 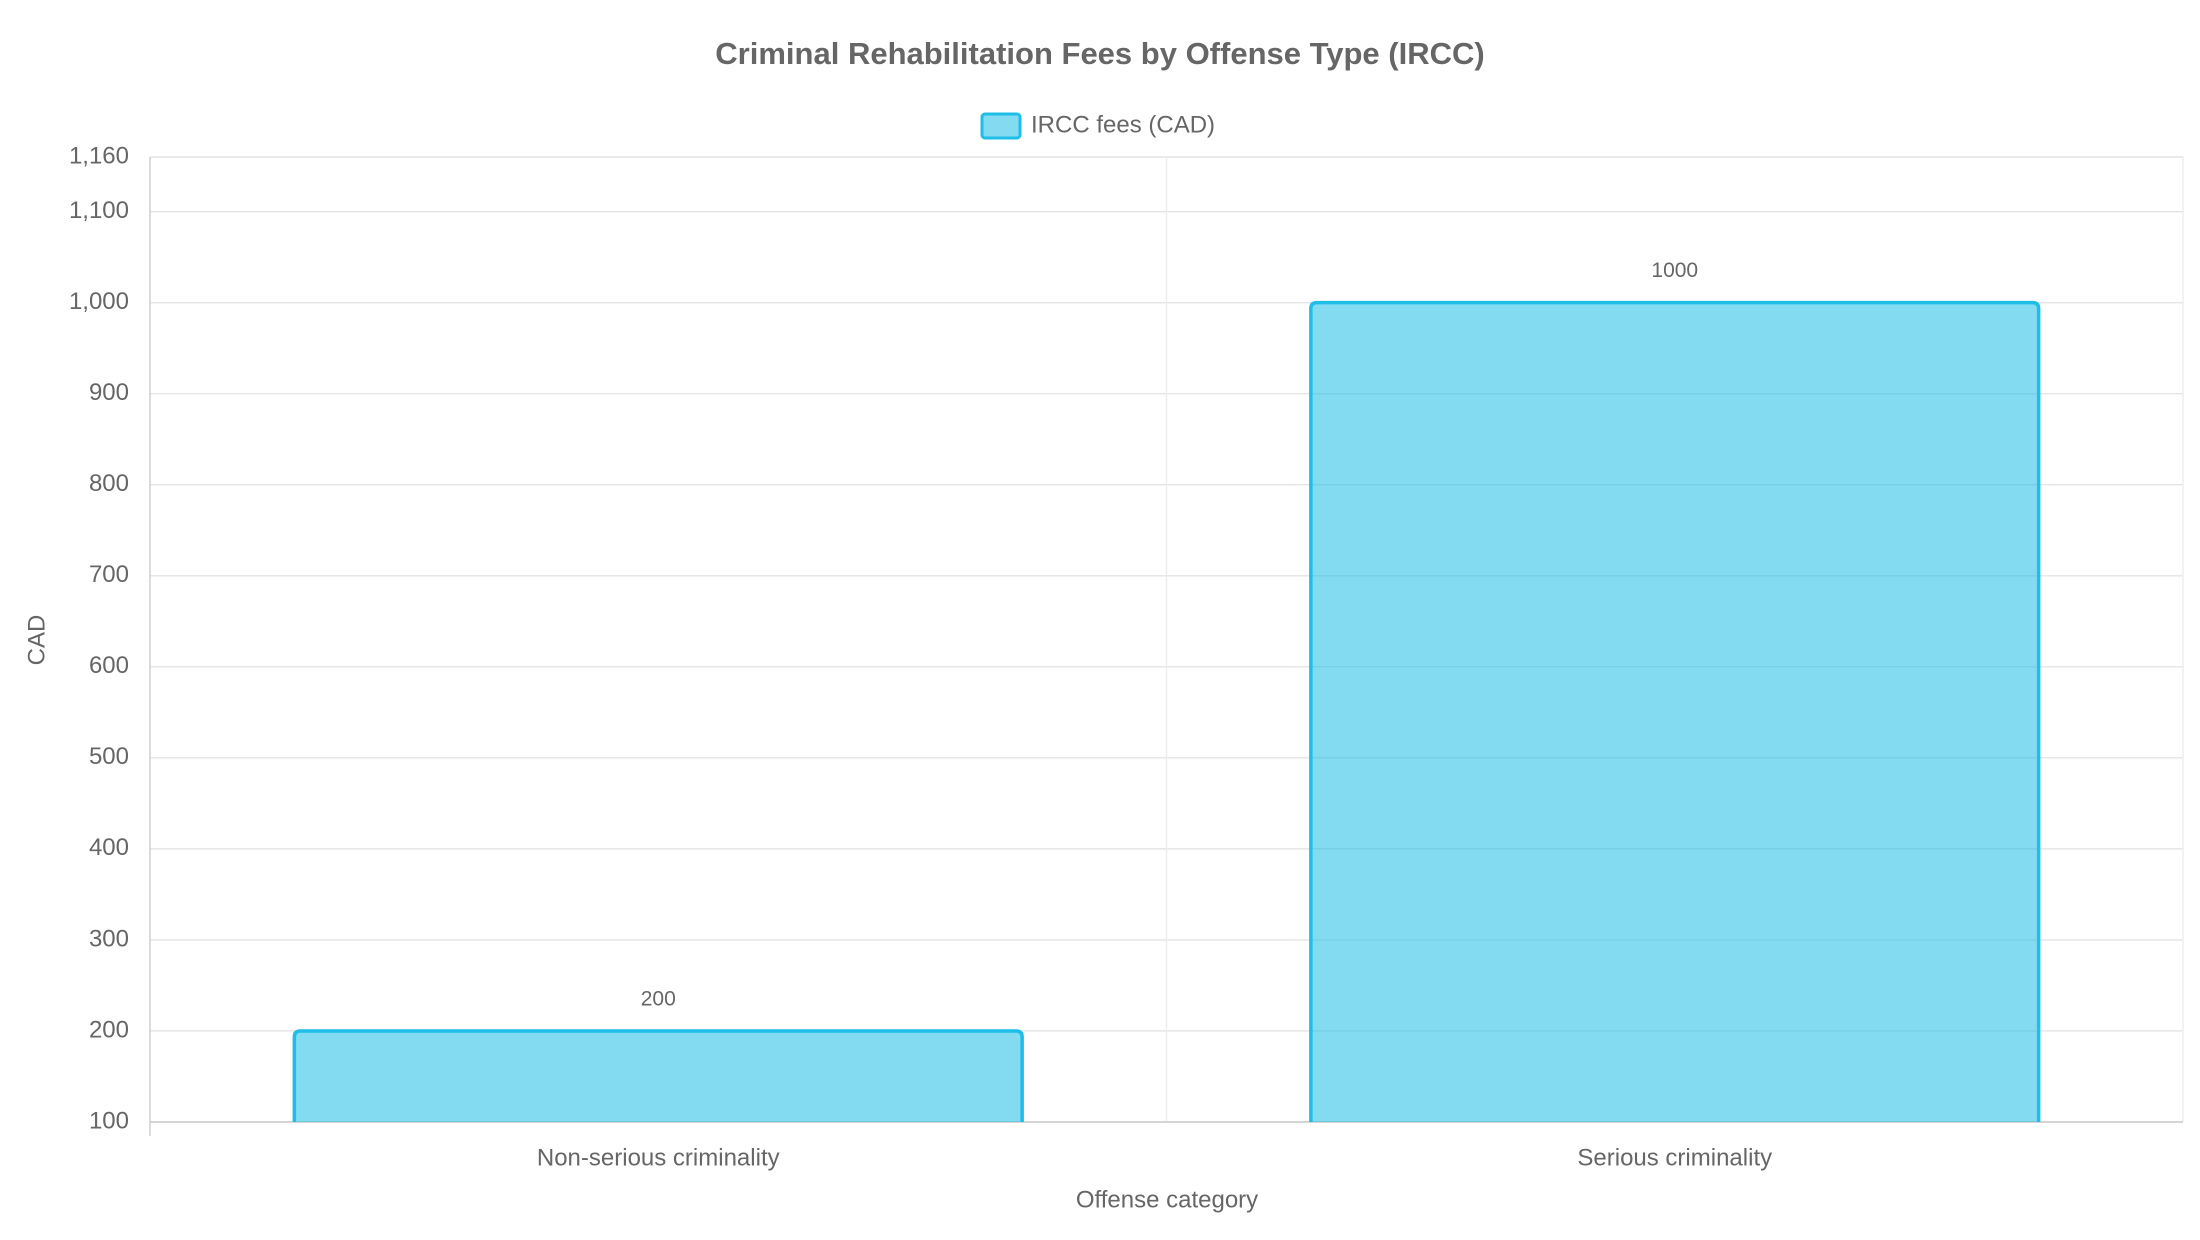 I want to click on y-tick-label: 600, so click(x=109, y=665).